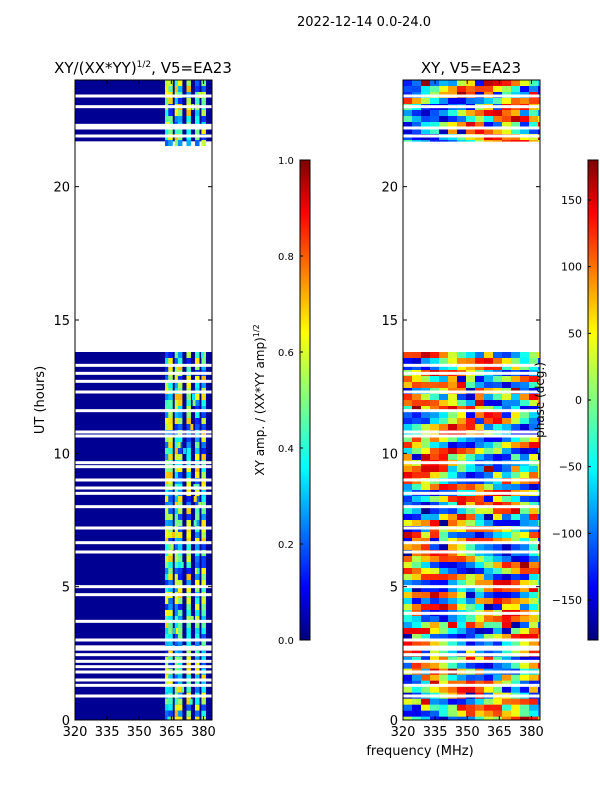  Describe the element at coordinates (143, 68) in the screenshot. I see `left-panel-title: XY/(XX*YY)1/2, V5=EA23` at that location.